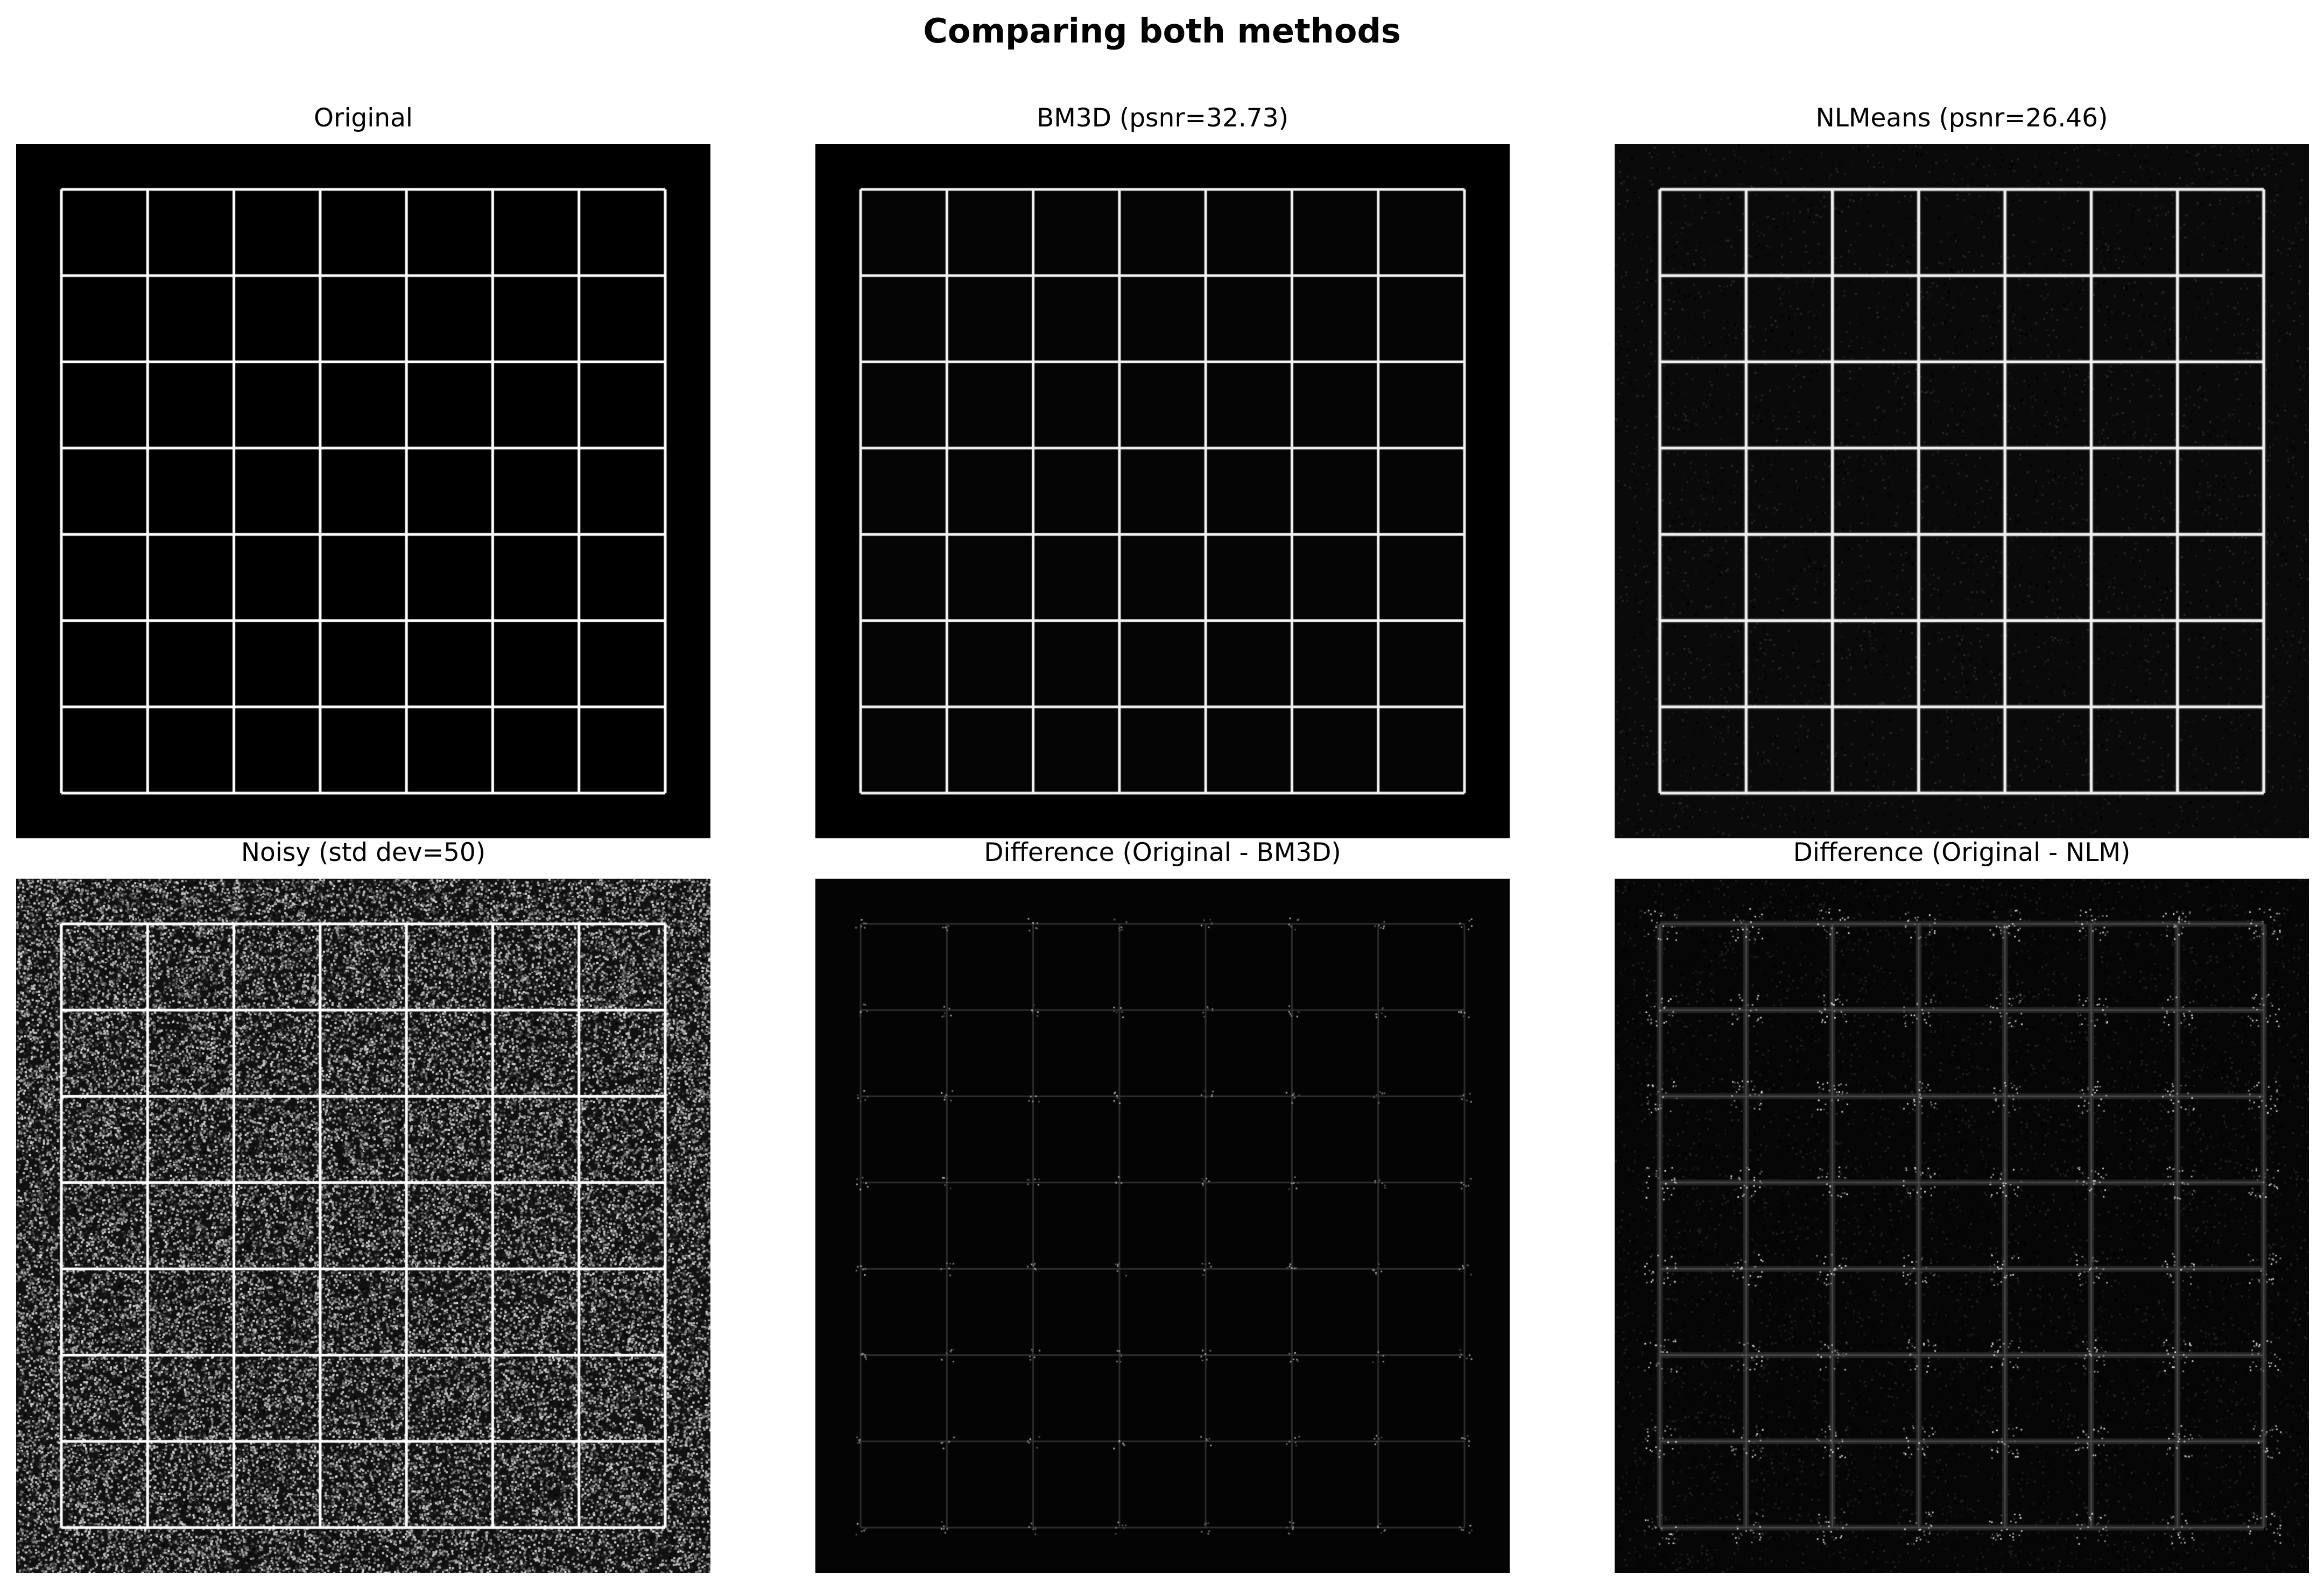 The height and width of the screenshot is (1590, 2324). I want to click on image-bm3d, so click(1162, 491).